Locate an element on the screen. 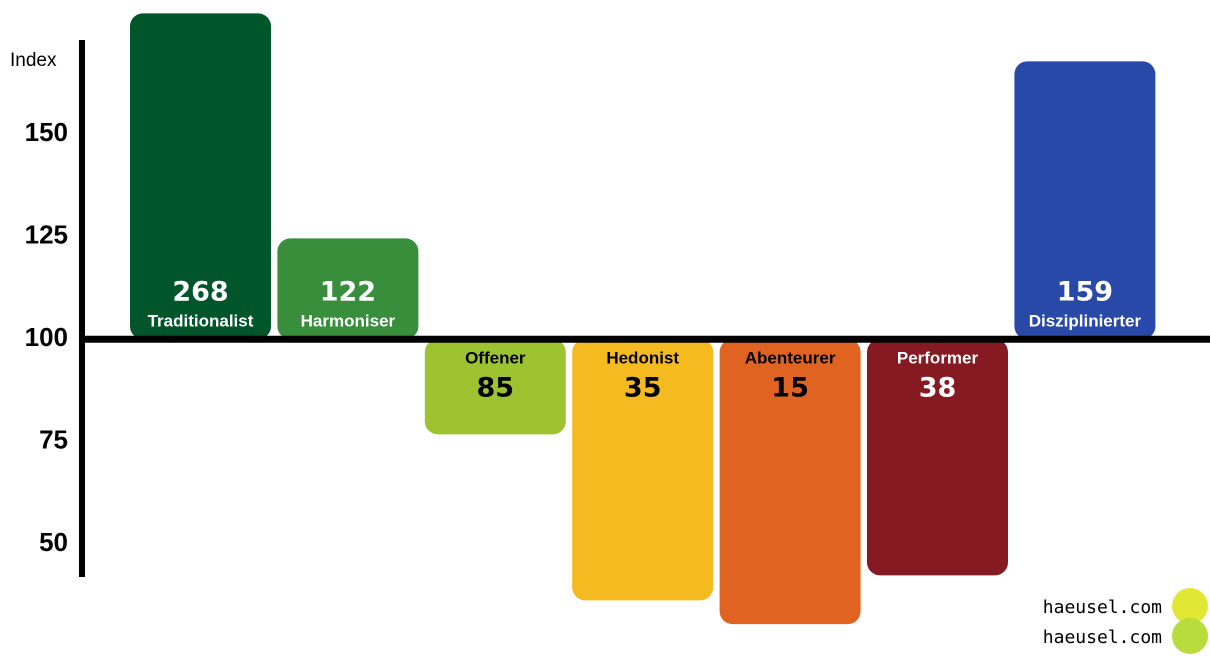 The height and width of the screenshot is (659, 1210). y-tick-label: 150 is located at coordinates (46, 132).